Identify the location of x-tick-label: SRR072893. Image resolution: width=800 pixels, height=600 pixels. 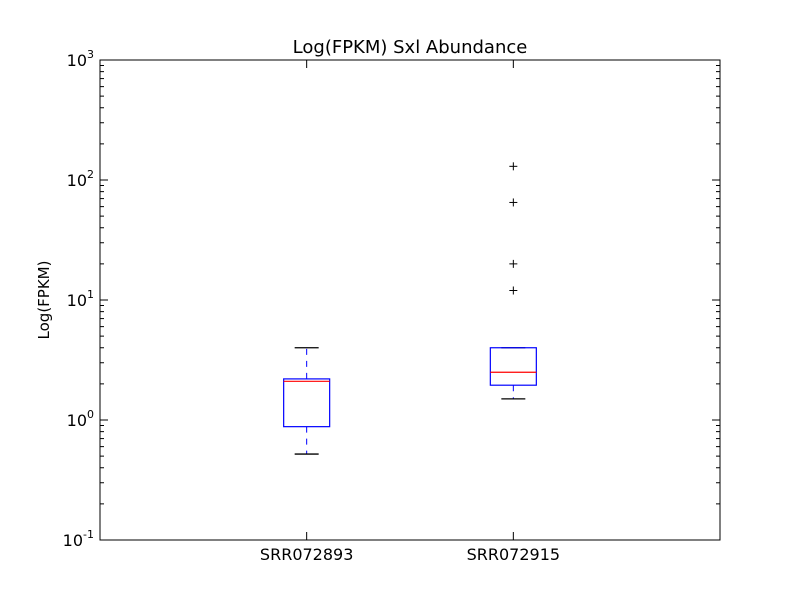
(306, 554).